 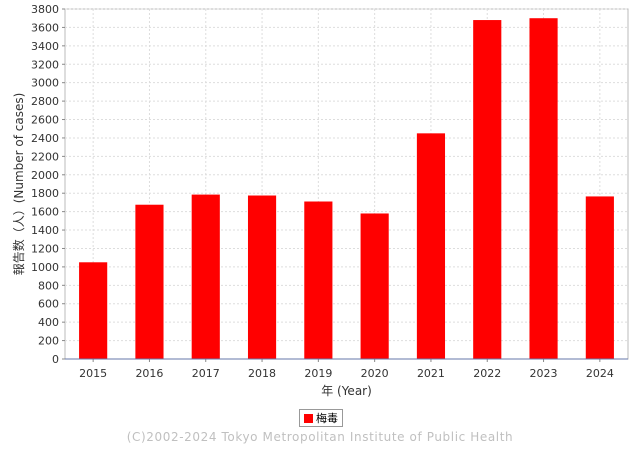 I want to click on x-tick-label: 2023, so click(x=544, y=373).